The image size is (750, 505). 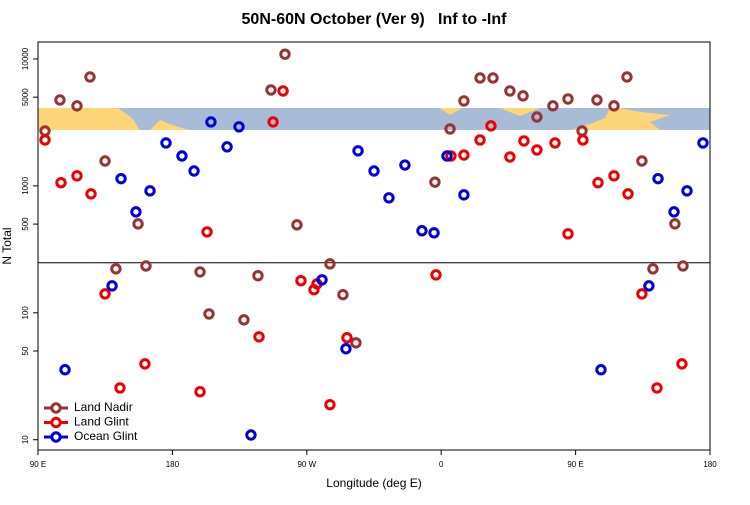 I want to click on x-tick-label: 90 E, so click(x=38, y=464).